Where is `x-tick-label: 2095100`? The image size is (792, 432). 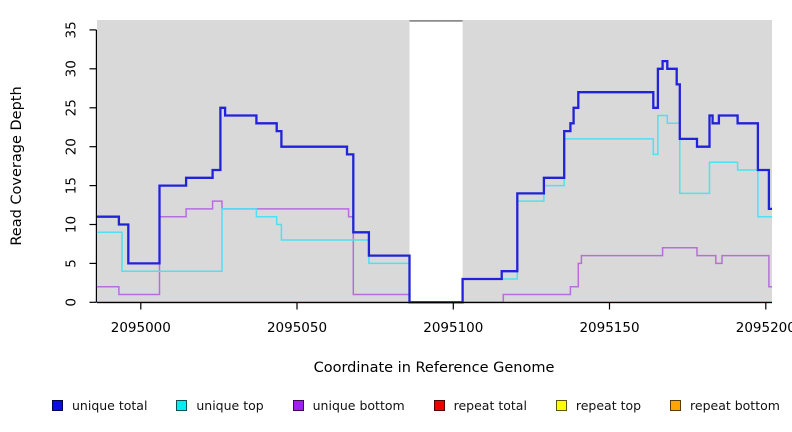
x-tick-label: 2095100 is located at coordinates (453, 328).